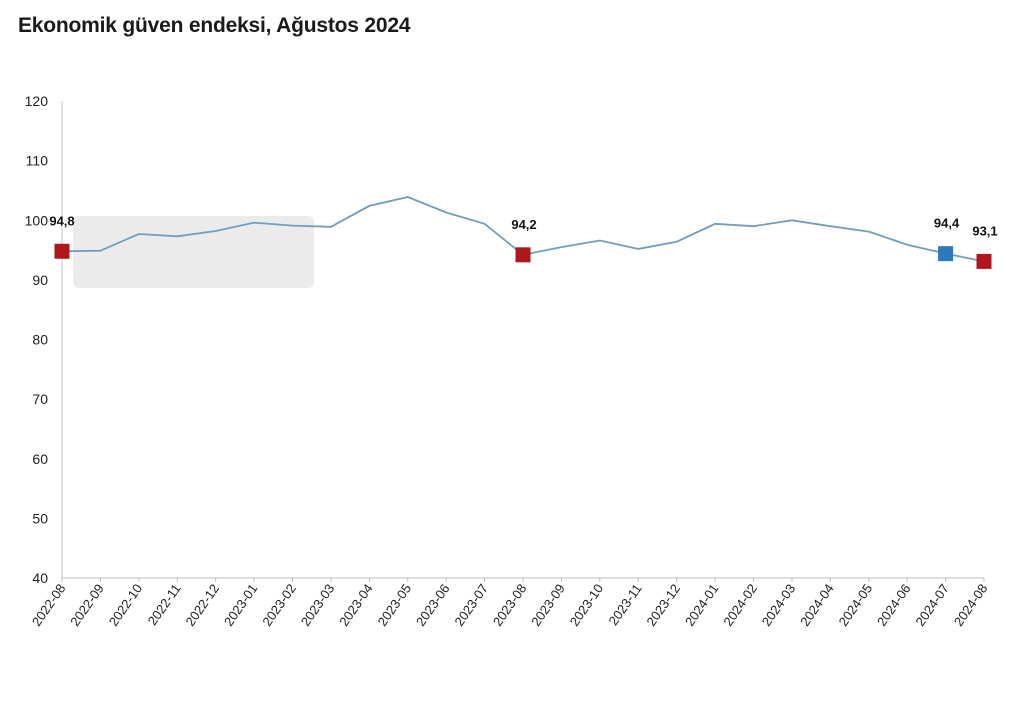 The image size is (1024, 708). Describe the element at coordinates (702, 605) in the screenshot. I see `x-tick-label: 2024-01` at that location.